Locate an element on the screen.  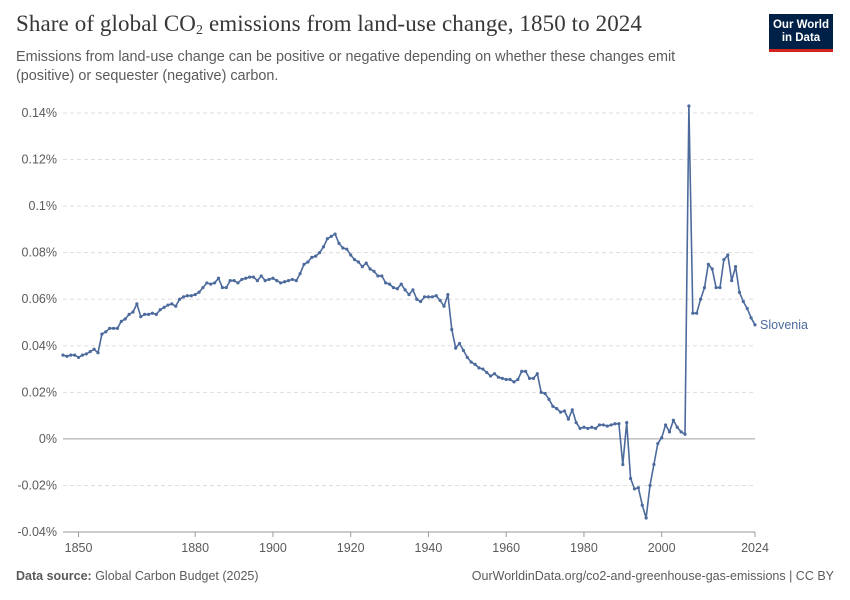
x-tick-label: 1960 is located at coordinates (506, 548).